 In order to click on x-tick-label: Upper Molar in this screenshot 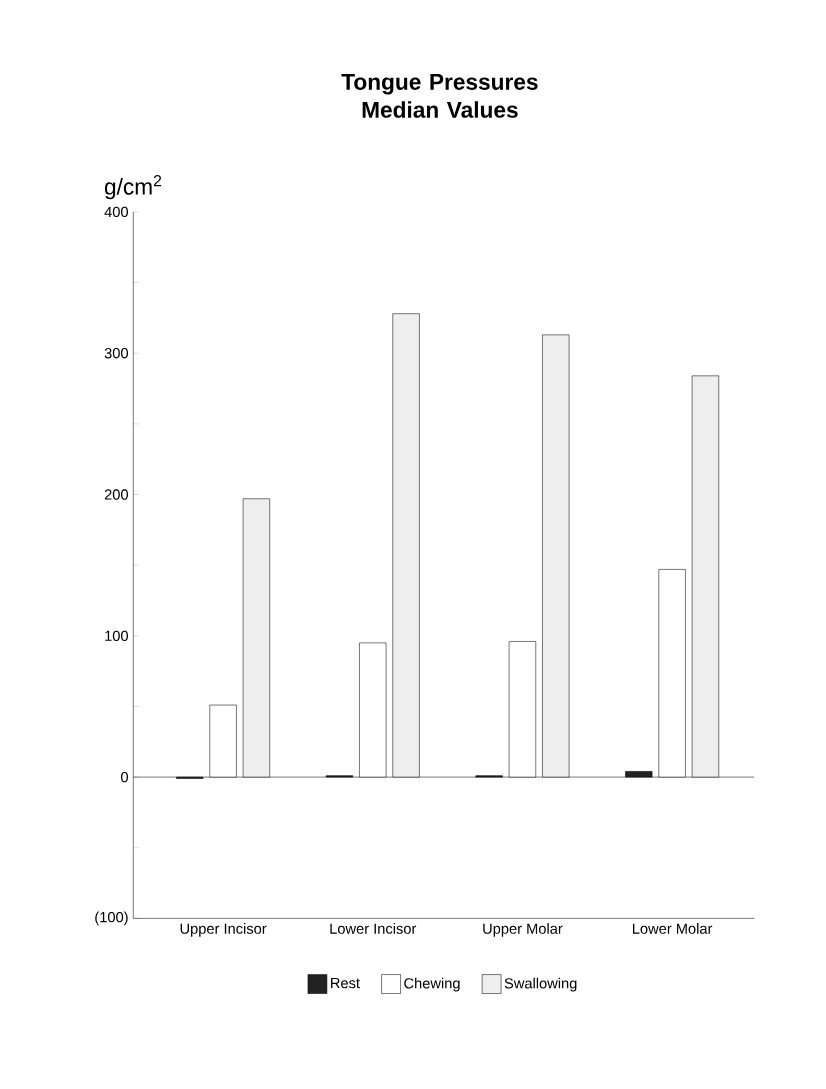, I will do `click(523, 930)`.